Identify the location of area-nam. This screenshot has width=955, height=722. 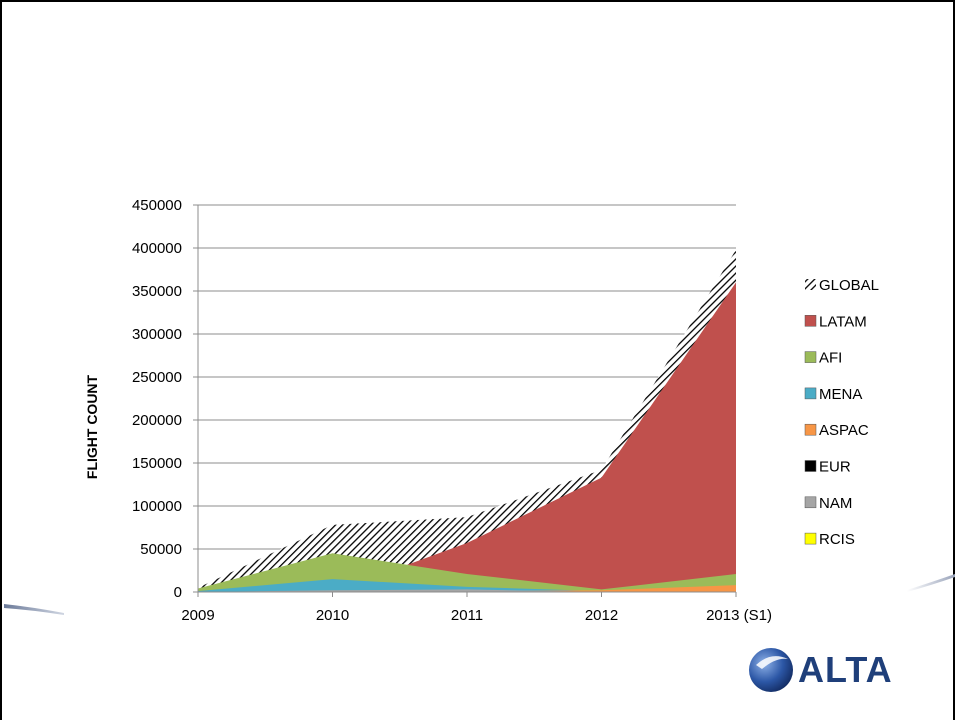
(467, 590).